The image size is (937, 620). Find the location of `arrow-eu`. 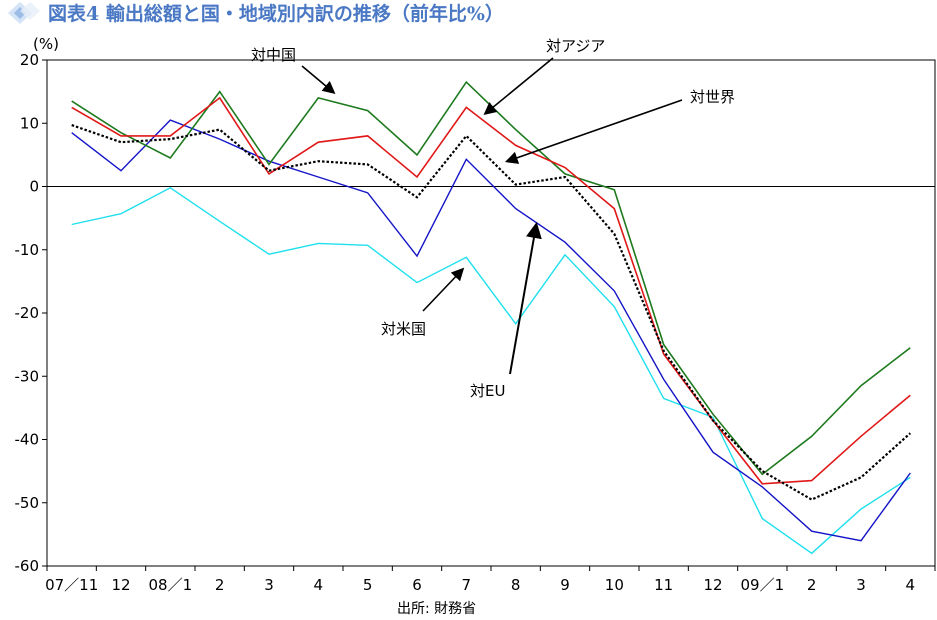

arrow-eu is located at coordinates (525, 298).